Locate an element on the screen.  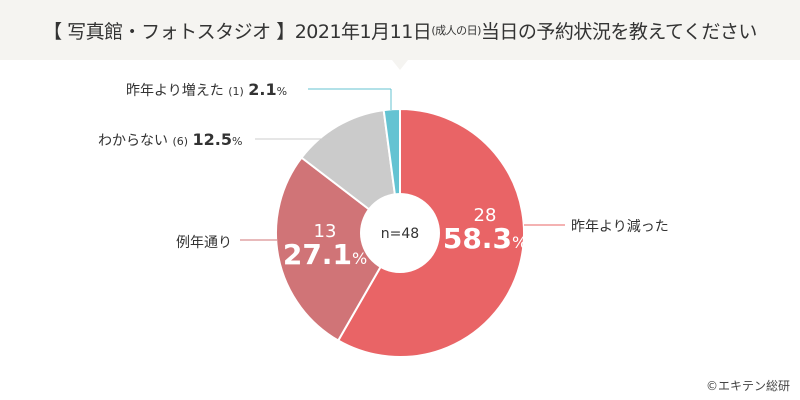
label-decreased: 昨年より減った is located at coordinates (620, 227).